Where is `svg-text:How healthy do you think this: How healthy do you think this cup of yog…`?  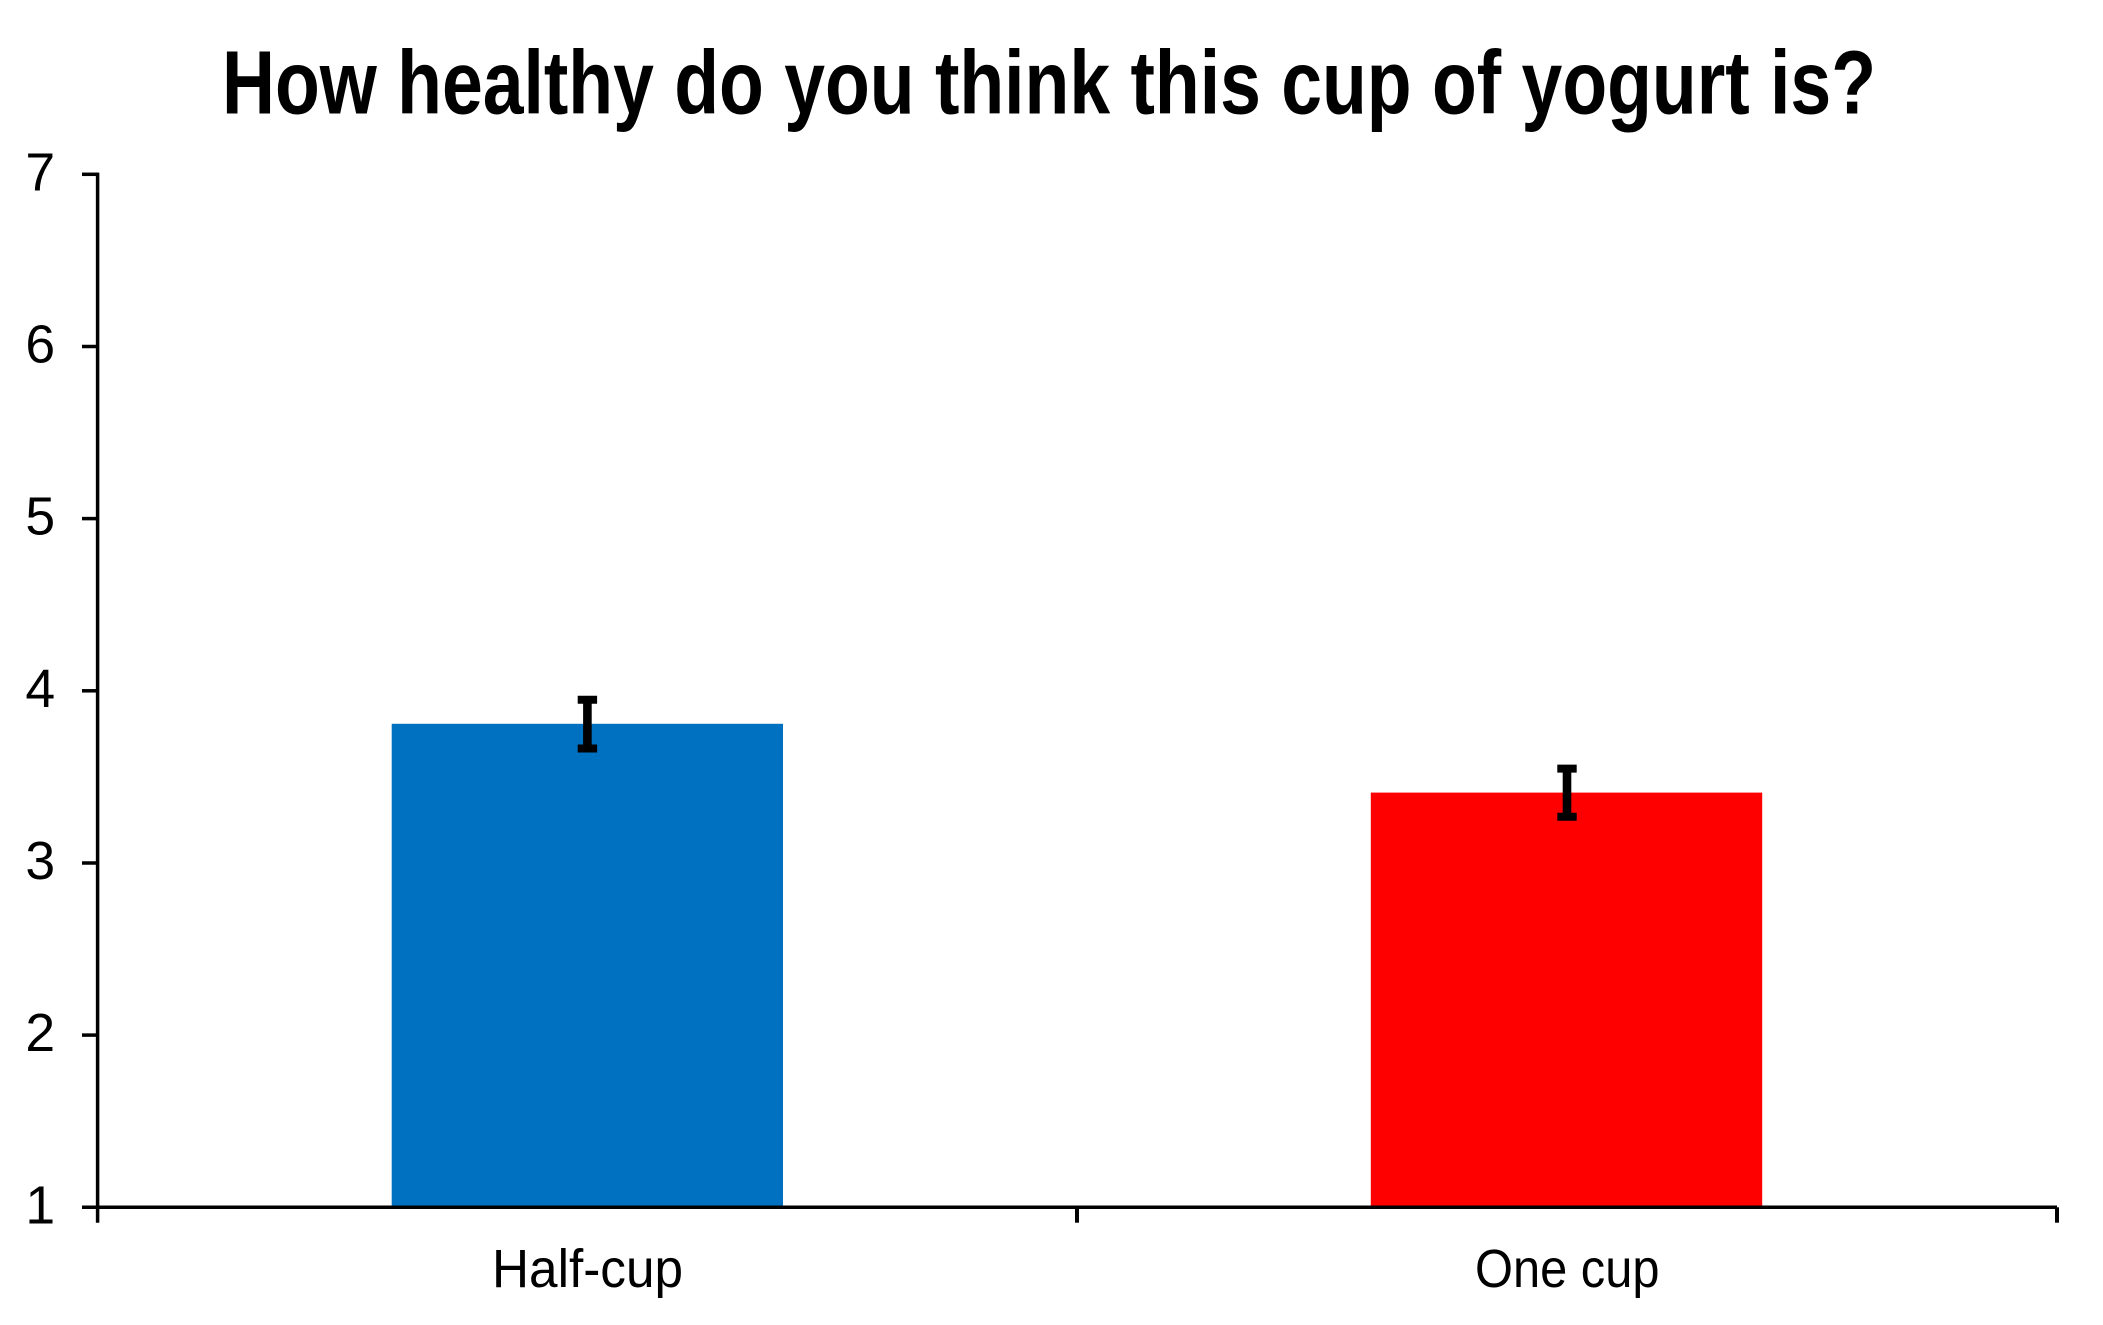 svg-text:How healthy do you think this: How healthy do you think this cup of yog… is located at coordinates (1049, 84).